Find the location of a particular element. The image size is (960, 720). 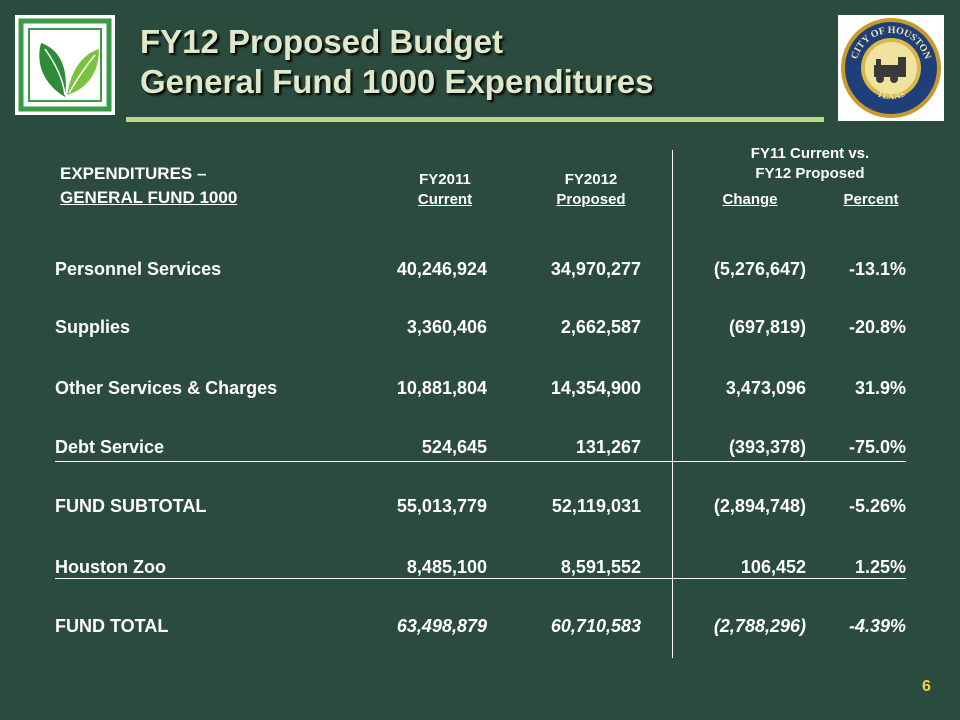

page-number: 6 is located at coordinates (926, 686).